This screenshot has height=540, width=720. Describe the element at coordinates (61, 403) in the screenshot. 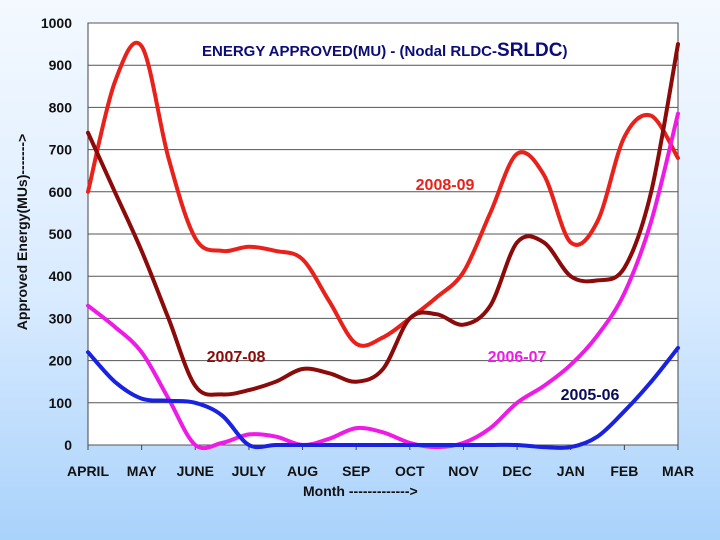

I see `y-tick-label: 100` at that location.